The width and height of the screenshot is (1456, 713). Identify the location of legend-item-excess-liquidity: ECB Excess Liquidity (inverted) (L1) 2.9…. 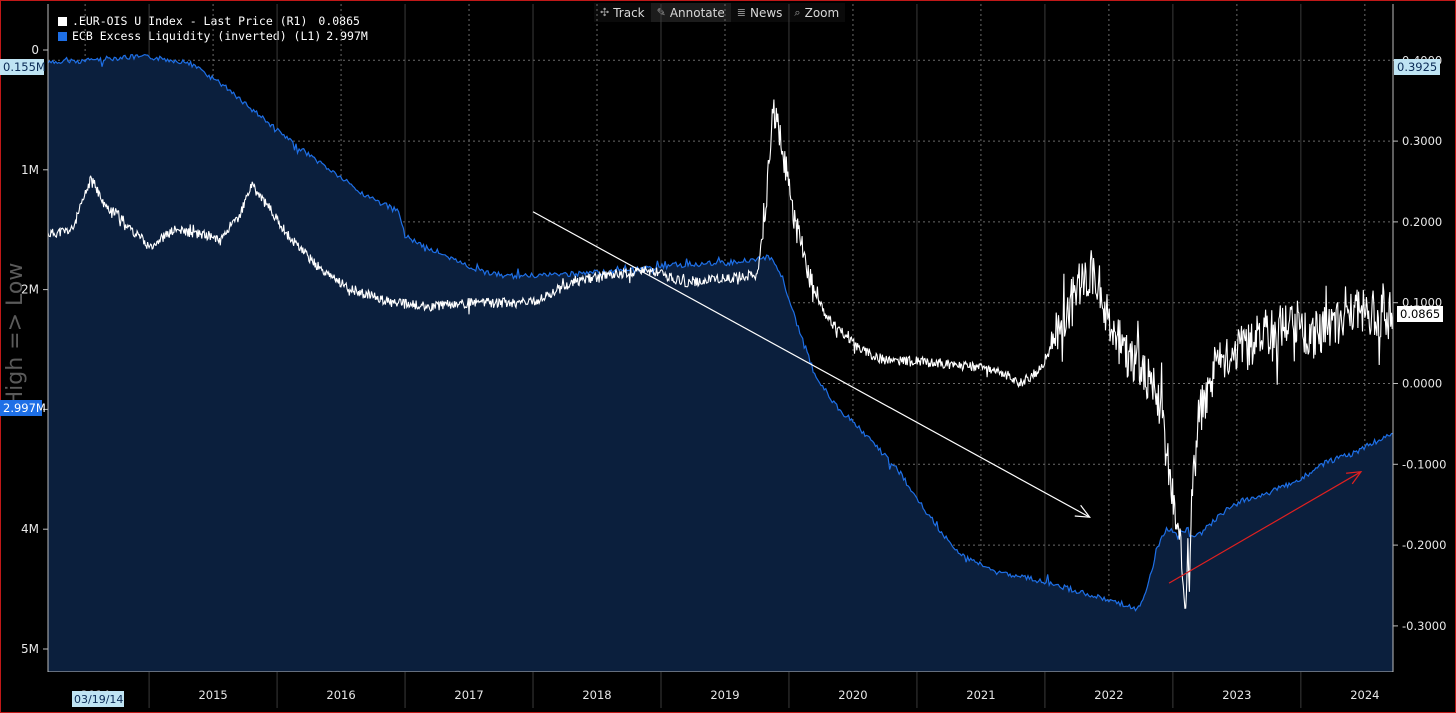
(213, 36).